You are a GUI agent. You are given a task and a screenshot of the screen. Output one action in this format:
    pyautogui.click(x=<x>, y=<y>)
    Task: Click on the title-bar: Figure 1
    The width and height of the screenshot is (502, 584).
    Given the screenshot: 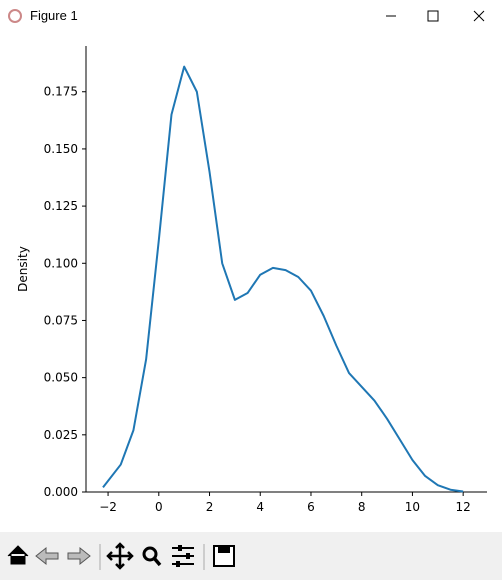 What is the action you would take?
    pyautogui.click(x=251, y=16)
    